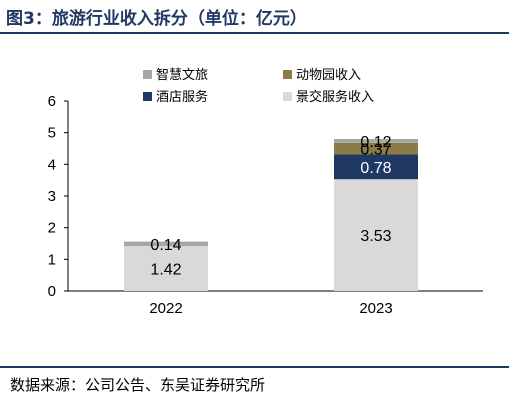 This screenshot has width=509, height=402. I want to click on data-label: 0.78, so click(375, 168).